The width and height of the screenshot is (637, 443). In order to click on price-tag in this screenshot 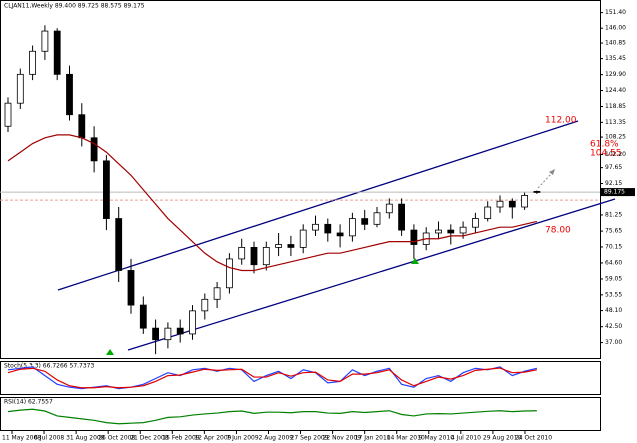, I will do `click(618, 192)`.